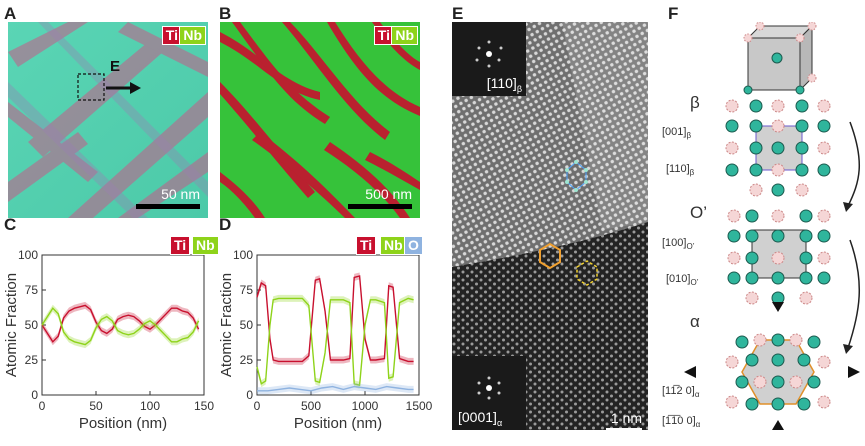  Describe the element at coordinates (489, 388) in the screenshot. I see `fft-pattern-bottom` at that location.